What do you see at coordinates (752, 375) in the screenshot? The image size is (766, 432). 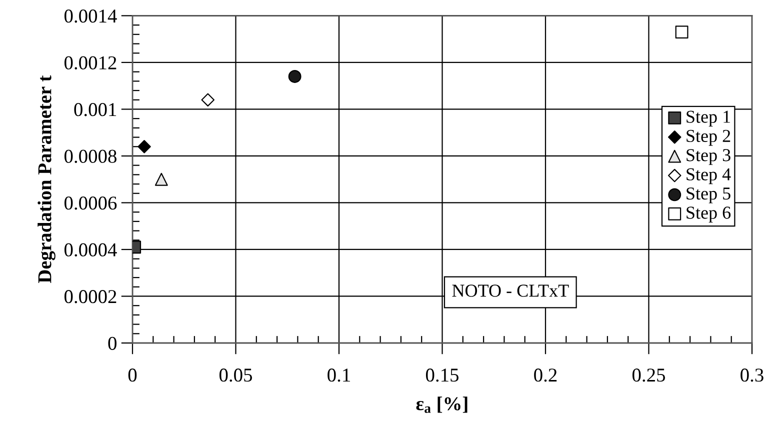 I see `x-tick-label: 0.3` at bounding box center [752, 375].